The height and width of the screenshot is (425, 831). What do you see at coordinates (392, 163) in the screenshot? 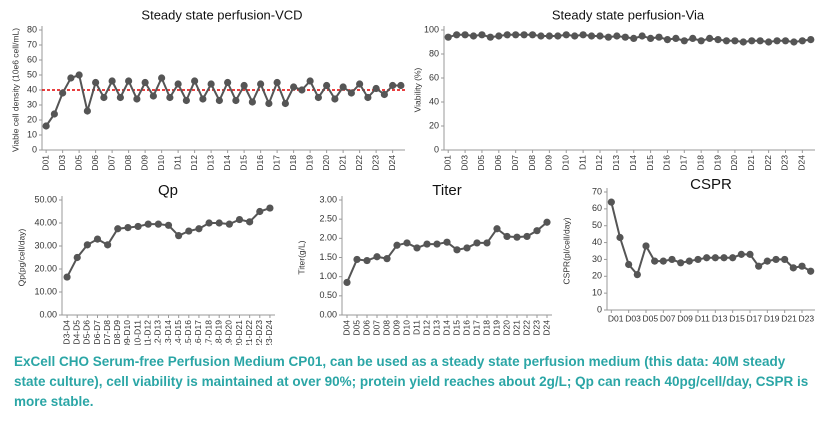
I see `x-tick-label: D24` at bounding box center [392, 163].